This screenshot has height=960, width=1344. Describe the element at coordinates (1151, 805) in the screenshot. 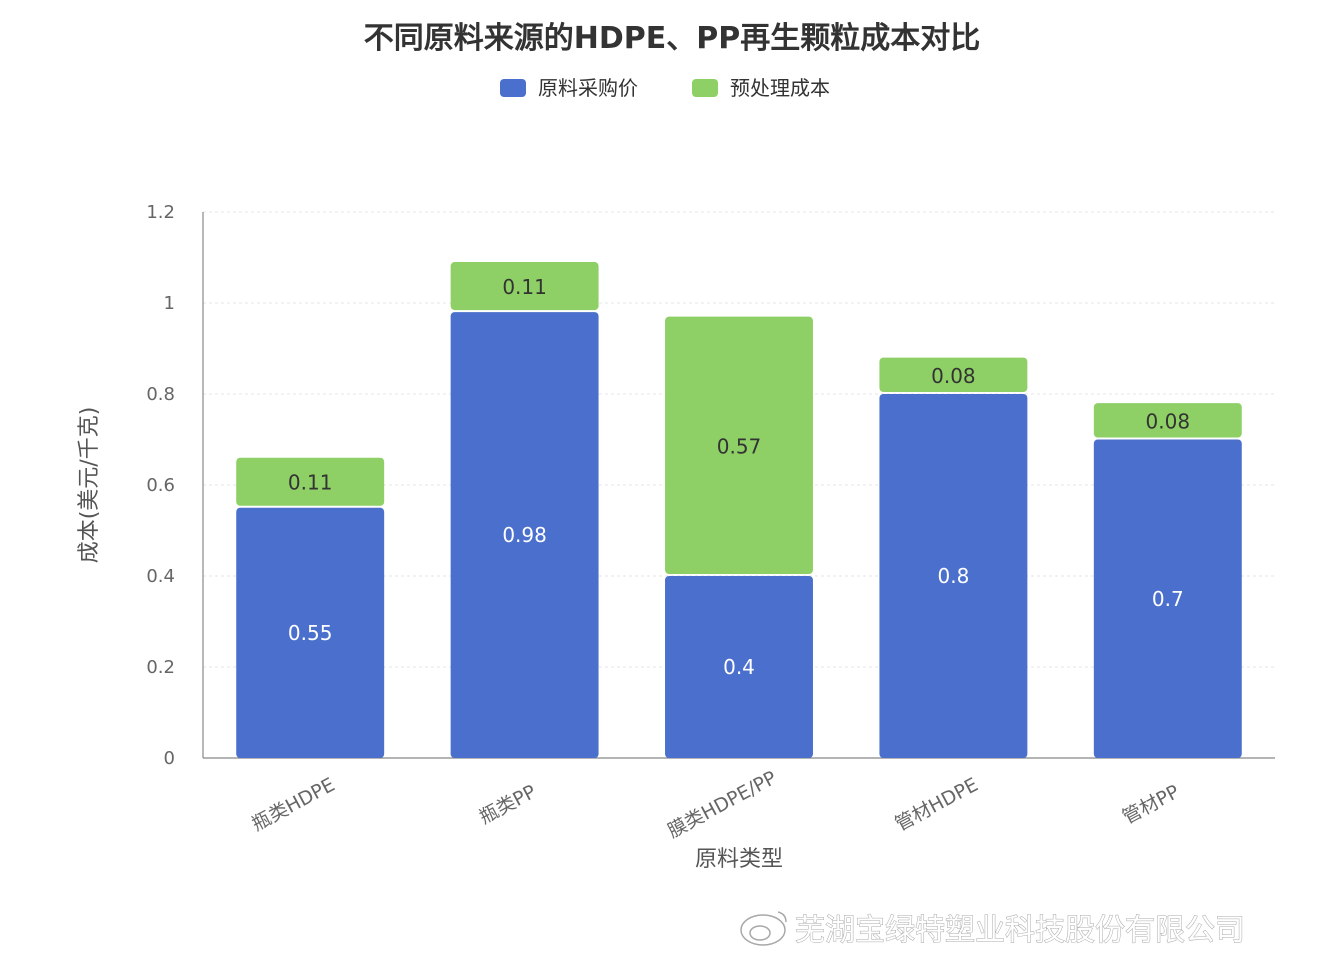

I see `x-tick-label: 管材PP` at that location.